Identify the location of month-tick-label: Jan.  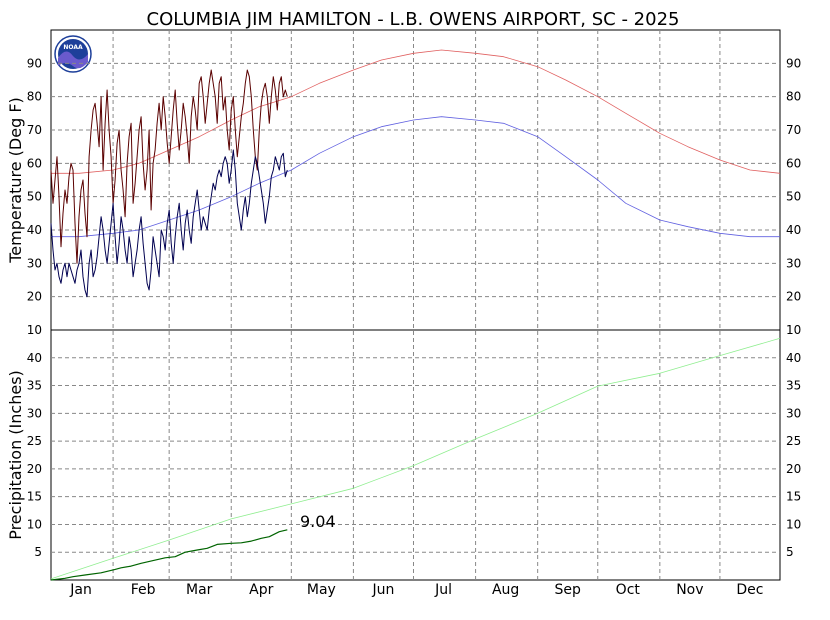
(80, 590).